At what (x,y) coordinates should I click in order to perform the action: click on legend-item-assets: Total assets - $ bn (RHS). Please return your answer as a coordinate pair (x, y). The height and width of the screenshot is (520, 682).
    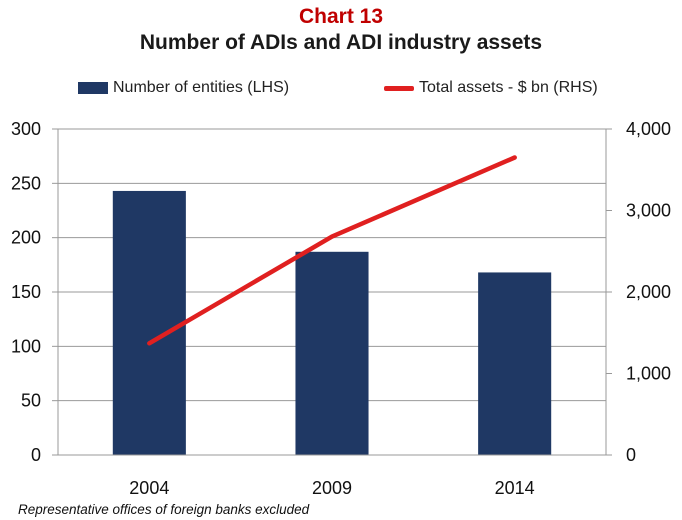
    Looking at the image, I should click on (491, 88).